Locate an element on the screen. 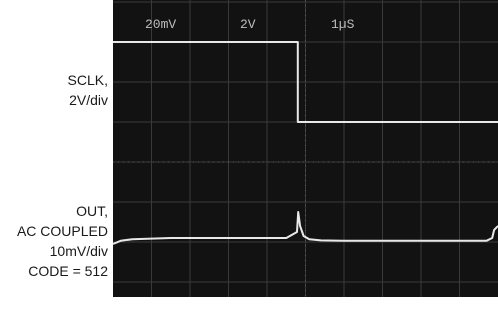  header-readout-ch2-scale: 20mV is located at coordinates (160, 24).